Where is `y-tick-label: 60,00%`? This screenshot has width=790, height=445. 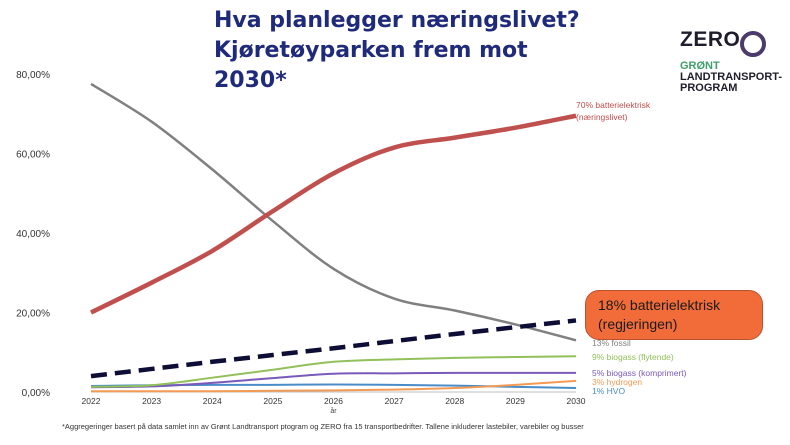
y-tick-label: 60,00% is located at coordinates (33, 155).